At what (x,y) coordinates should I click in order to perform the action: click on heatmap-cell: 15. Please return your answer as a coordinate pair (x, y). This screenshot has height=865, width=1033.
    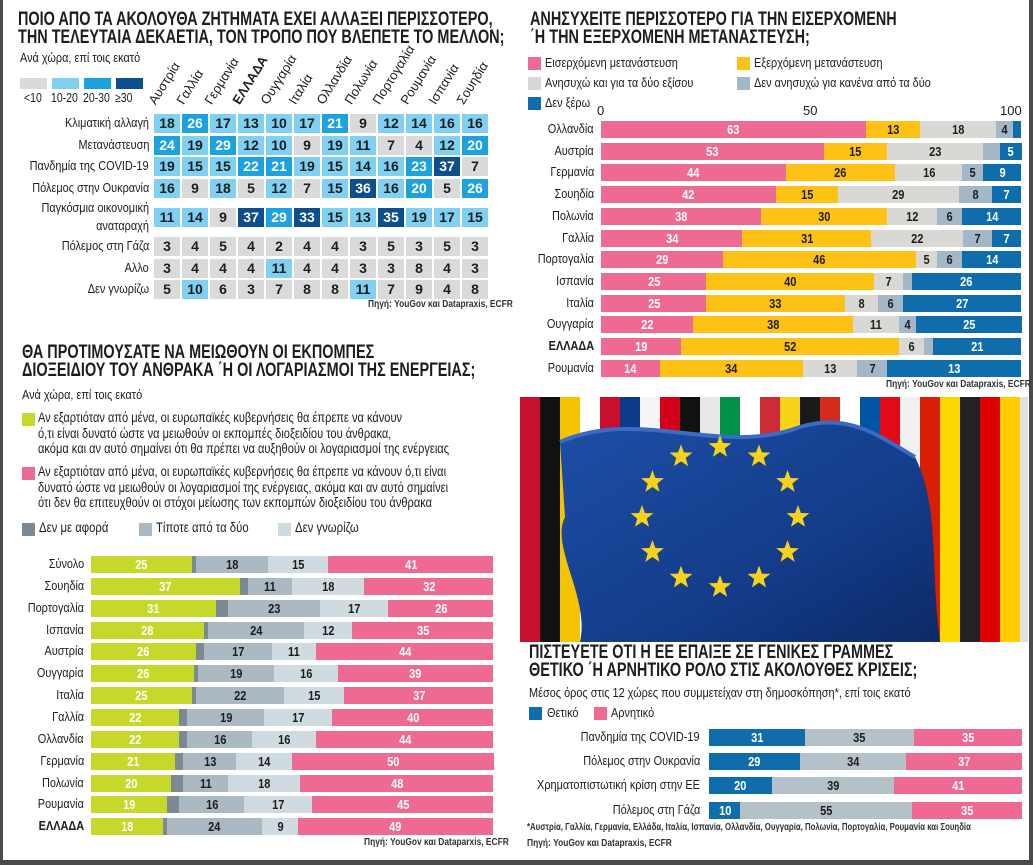
    Looking at the image, I should click on (475, 217).